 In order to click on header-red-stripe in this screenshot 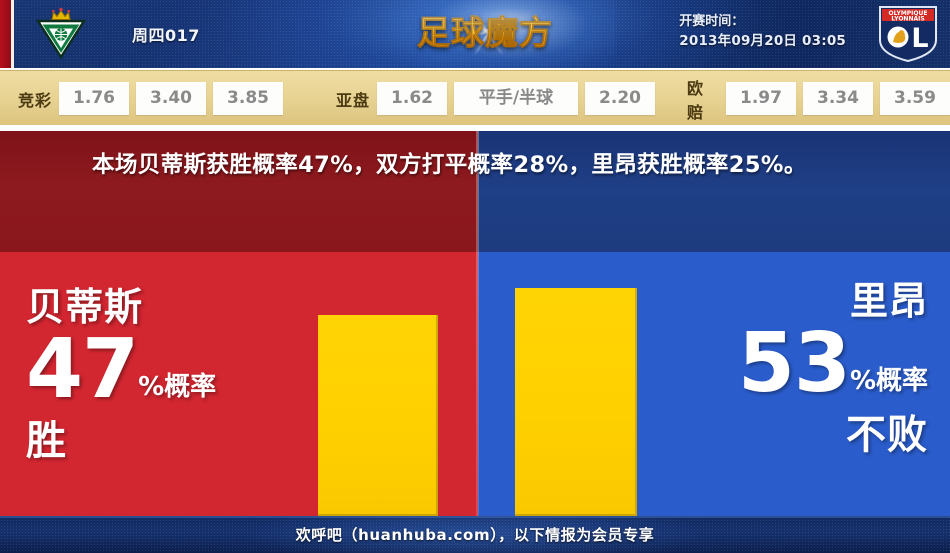, I will do `click(5, 34)`.